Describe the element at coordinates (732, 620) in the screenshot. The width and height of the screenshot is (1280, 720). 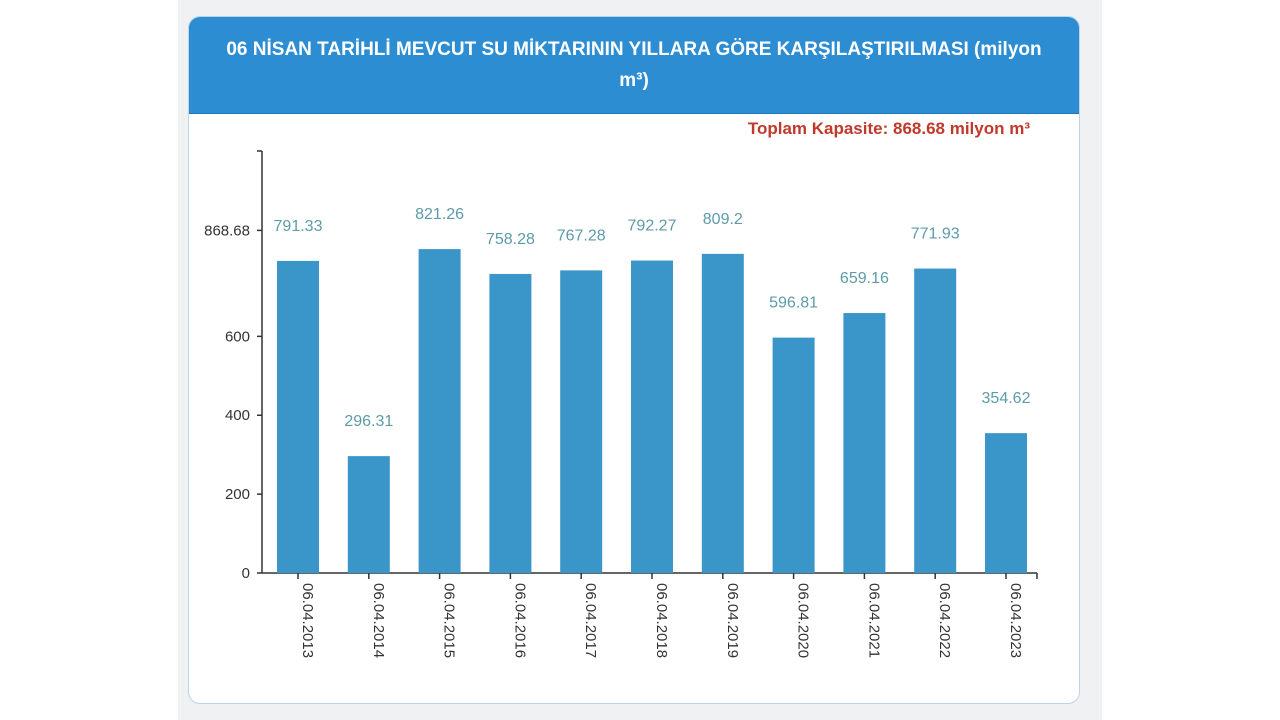
I see `x-category-label: 06.04.2019` at that location.